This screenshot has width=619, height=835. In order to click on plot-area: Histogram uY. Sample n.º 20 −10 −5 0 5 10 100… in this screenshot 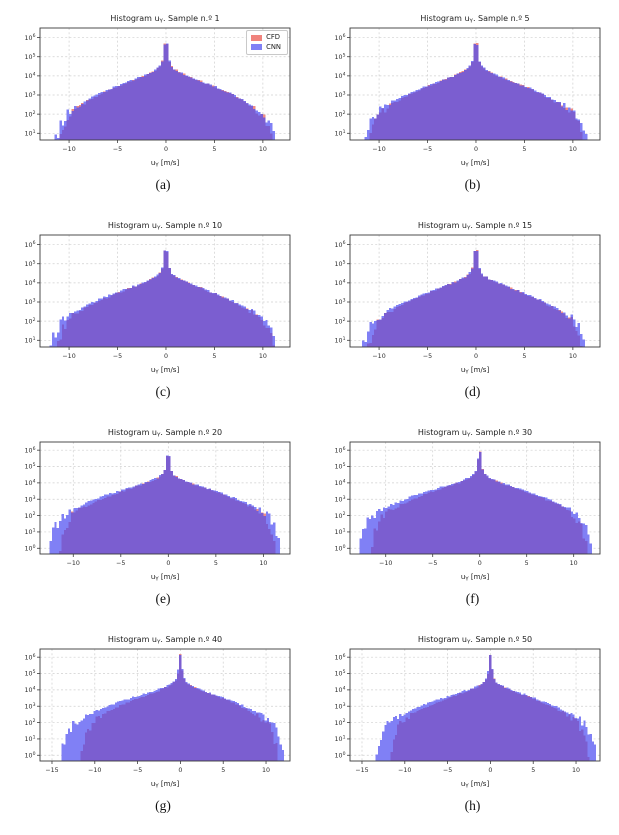, I will do `click(150, 507)`.